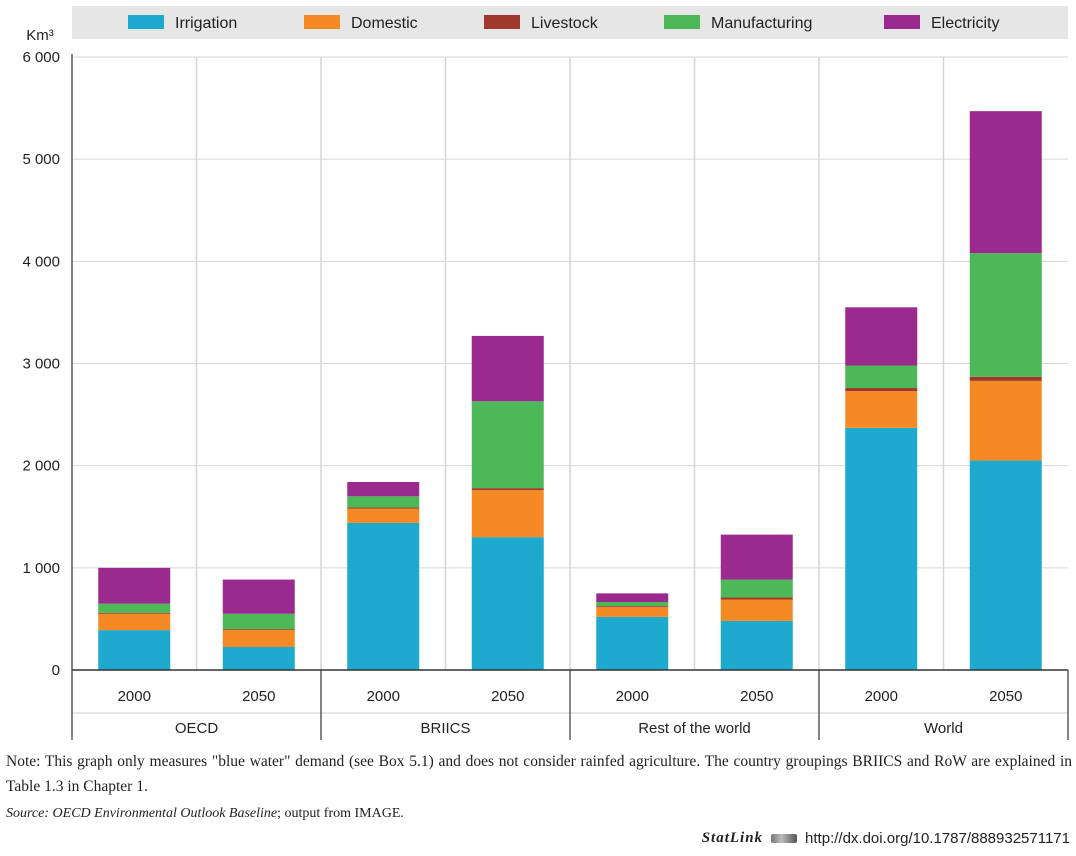 The height and width of the screenshot is (856, 1076). What do you see at coordinates (197, 728) in the screenshot?
I see `group-label: OECD` at bounding box center [197, 728].